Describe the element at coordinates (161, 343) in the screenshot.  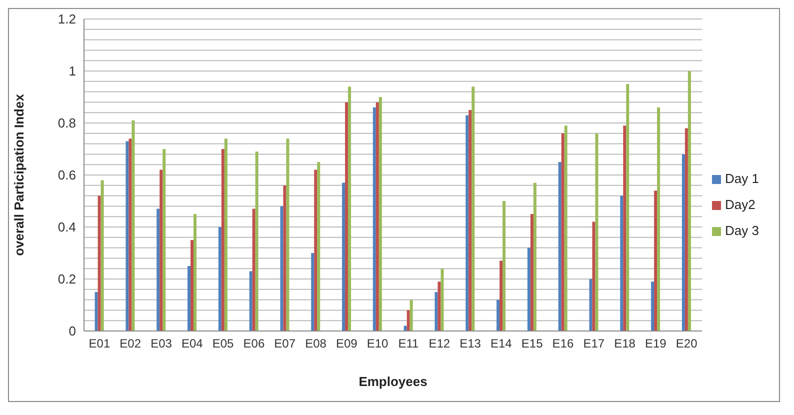
I see `x-tick-label: E03` at that location.